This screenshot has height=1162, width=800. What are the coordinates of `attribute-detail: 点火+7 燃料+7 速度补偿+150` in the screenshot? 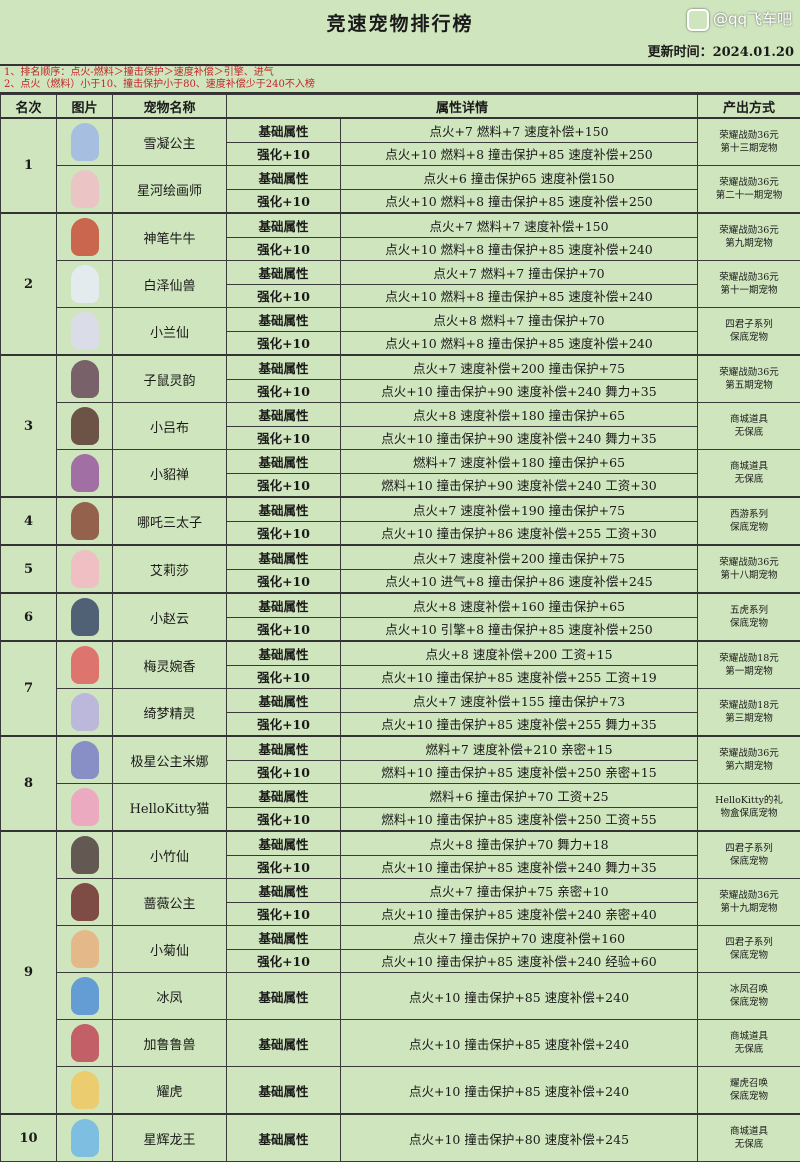 It's located at (519, 130).